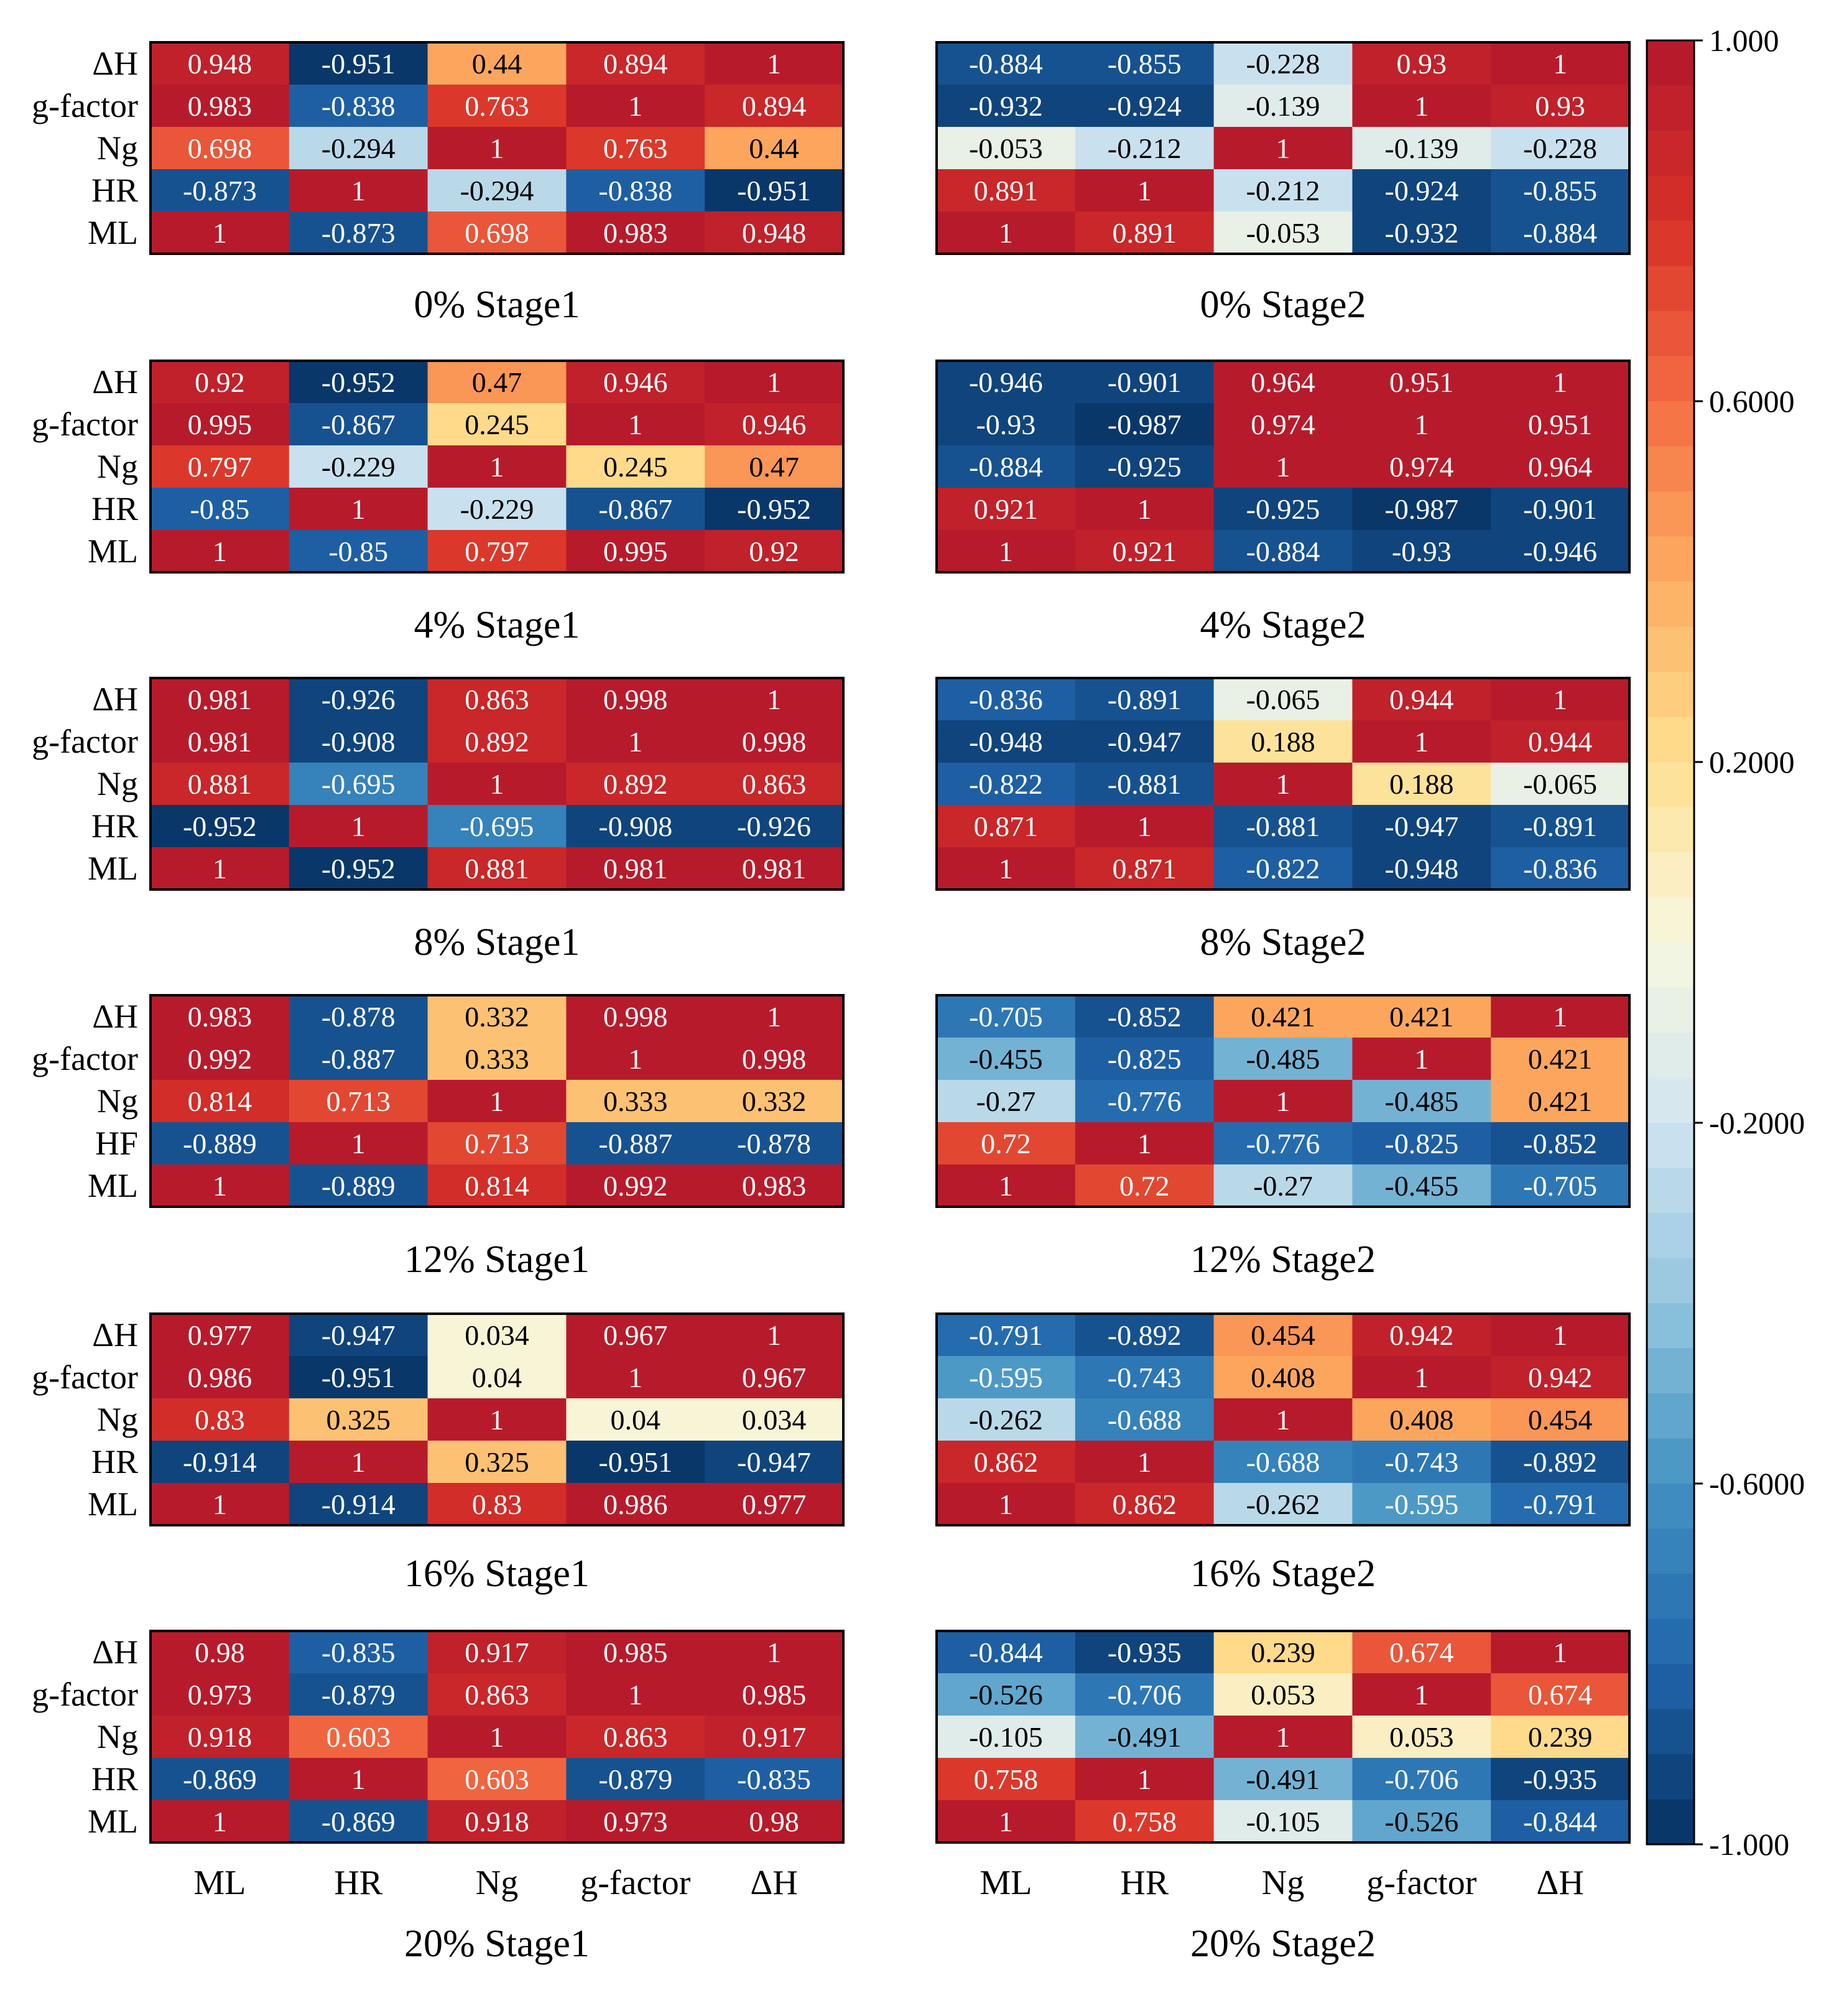  Describe the element at coordinates (1006, 1737) in the screenshot. I see `cell-value-label: -0.105` at that location.